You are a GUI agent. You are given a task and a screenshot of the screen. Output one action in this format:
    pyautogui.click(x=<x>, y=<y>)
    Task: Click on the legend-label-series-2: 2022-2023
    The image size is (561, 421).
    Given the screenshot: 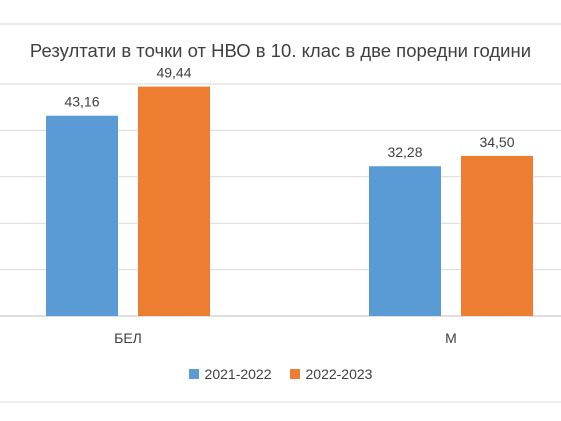 What is the action you would take?
    pyautogui.click(x=339, y=374)
    